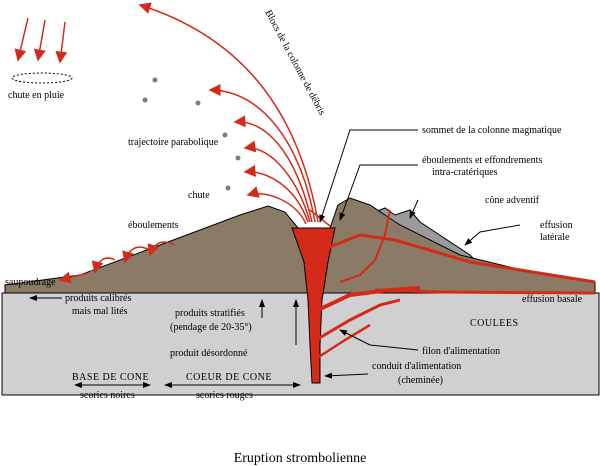  What do you see at coordinates (465, 172) in the screenshot?
I see `label: intra-cratériques` at bounding box center [465, 172].